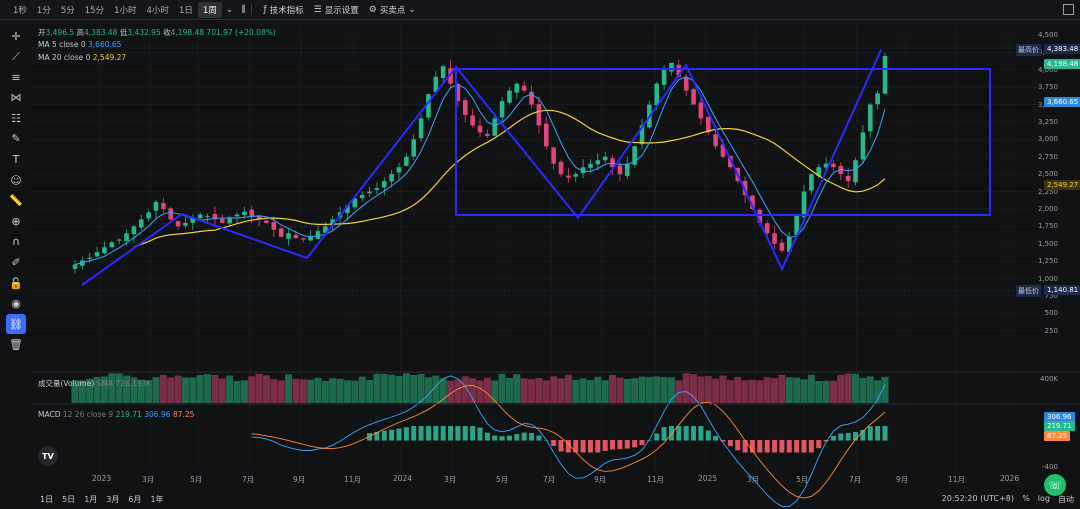  Describe the element at coordinates (16, 180) in the screenshot. I see `emoji-icon: ☺` at that location.